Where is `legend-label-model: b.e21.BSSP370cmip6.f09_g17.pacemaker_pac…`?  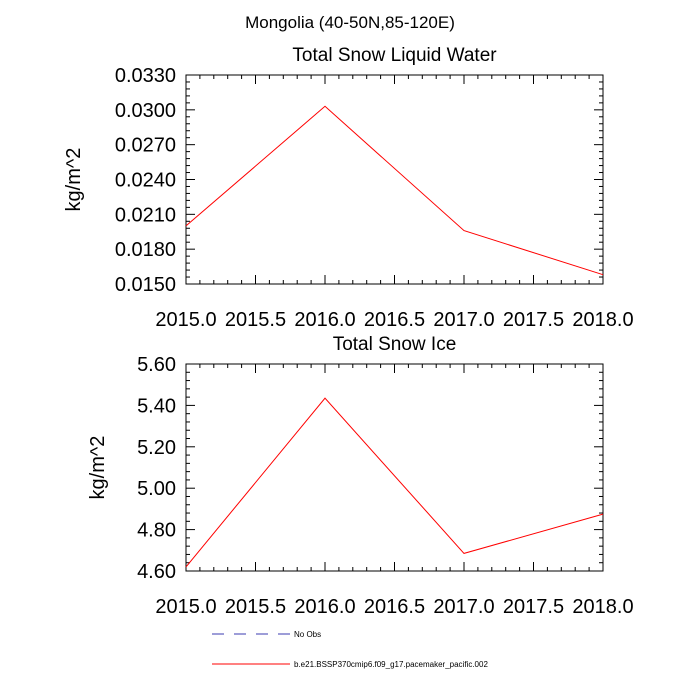
legend-label-model: b.e21.BSSP370cmip6.f09_g17.pacemaker_pac… is located at coordinates (391, 664).